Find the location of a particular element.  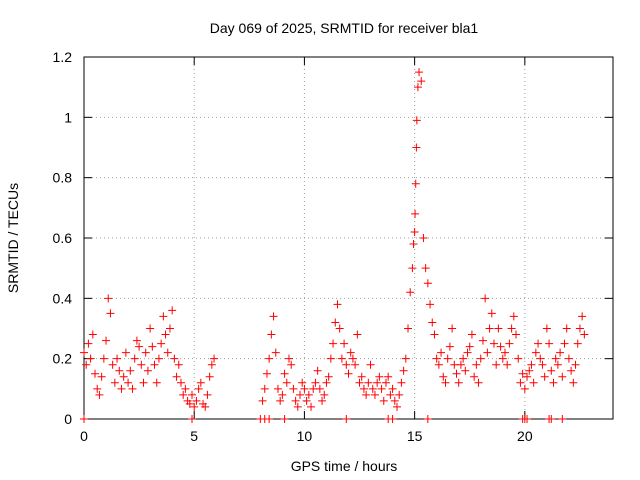

y-axis-label: SRMTID / TECUs is located at coordinates (13, 238).